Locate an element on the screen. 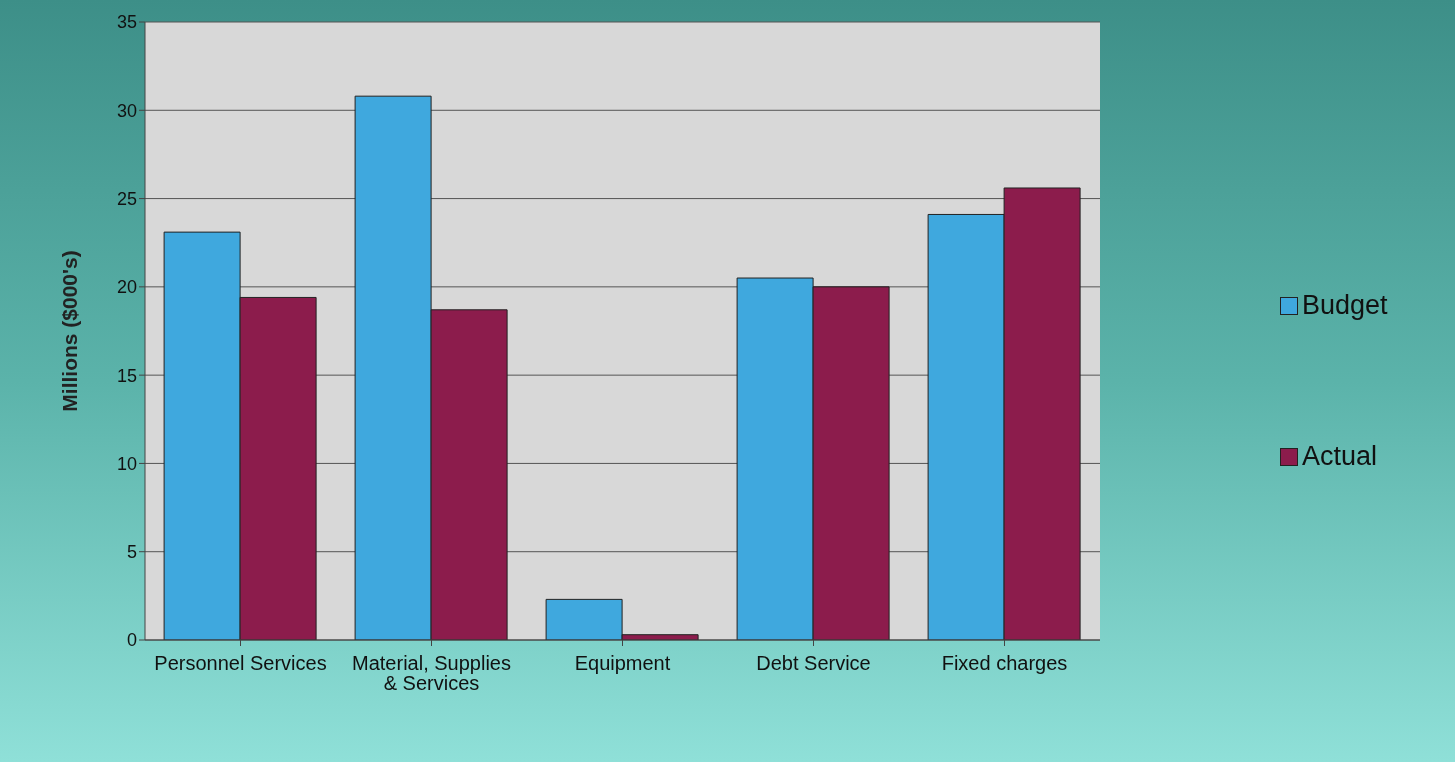 This screenshot has width=1455, height=762. x-tick-label: Debt Service is located at coordinates (813, 663).